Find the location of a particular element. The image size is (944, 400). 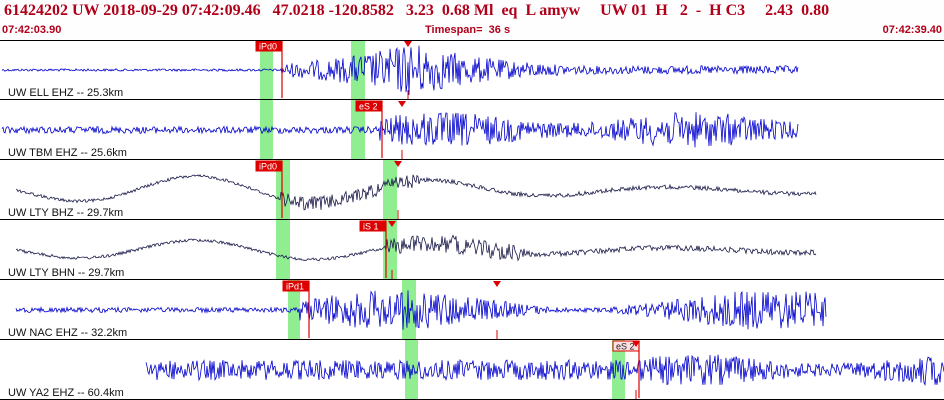

station-label: UW ELL EHZ -- 25.3km is located at coordinates (65, 93).